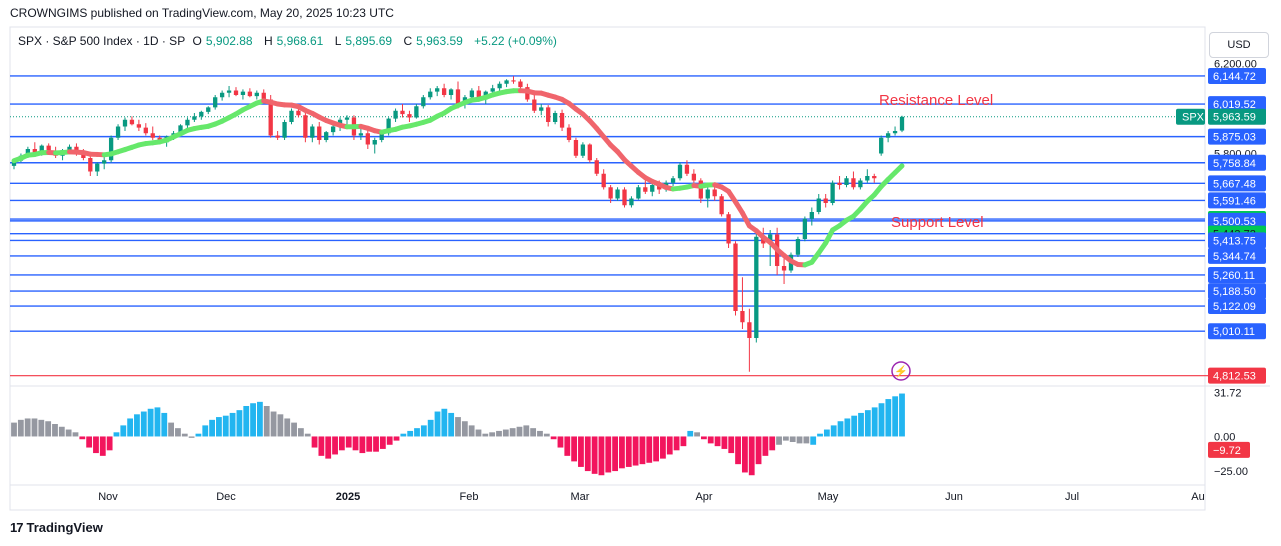 This screenshot has width=1281, height=546. I want to click on symbol-name: SPX · S&P 500 Index · 1D · SP, so click(102, 41).